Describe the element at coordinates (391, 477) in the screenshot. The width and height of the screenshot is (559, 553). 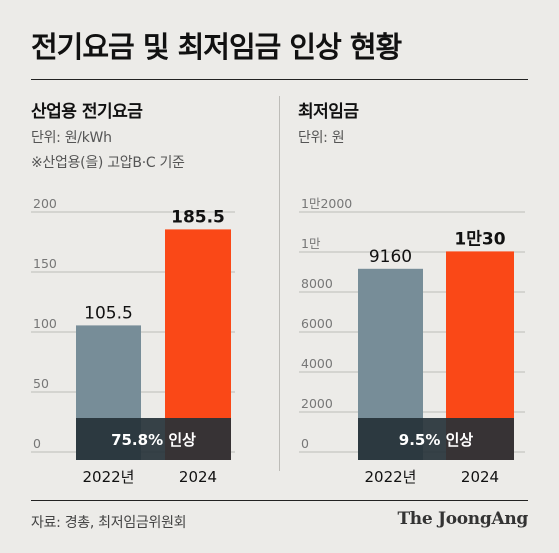
I see `right-x-category-label: 2022년` at that location.